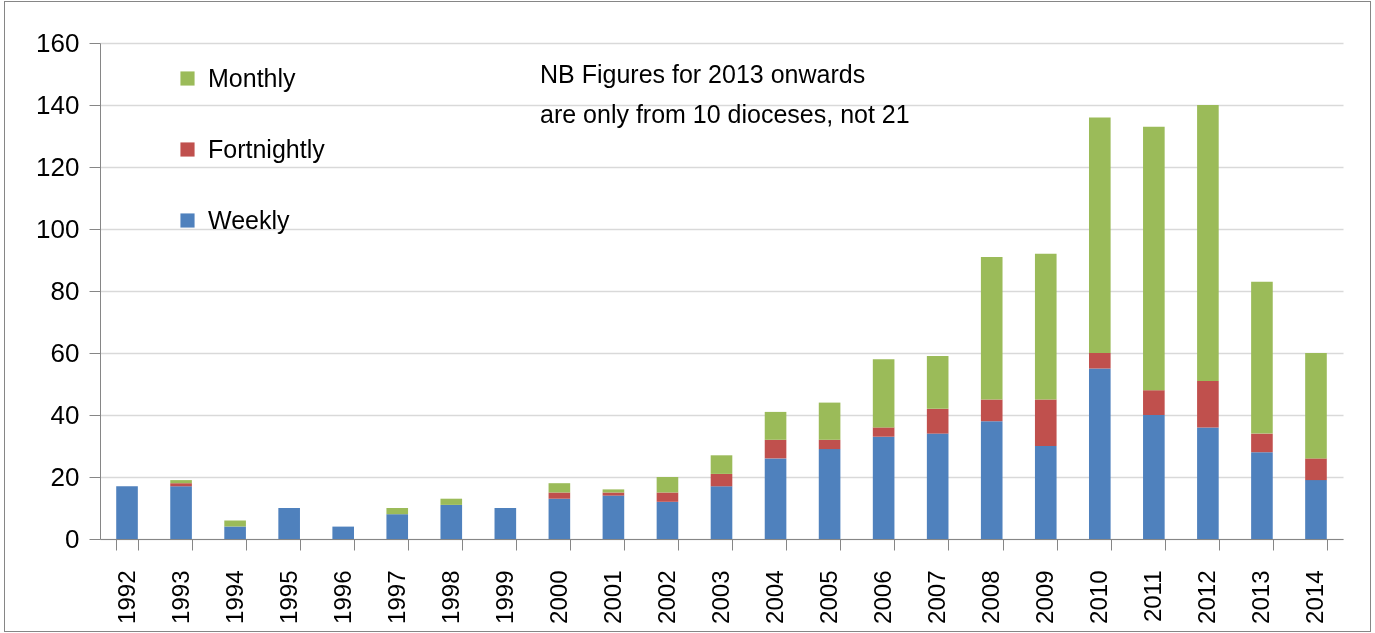  Describe the element at coordinates (342, 597) in the screenshot. I see `x-tick-label: 1996` at that location.